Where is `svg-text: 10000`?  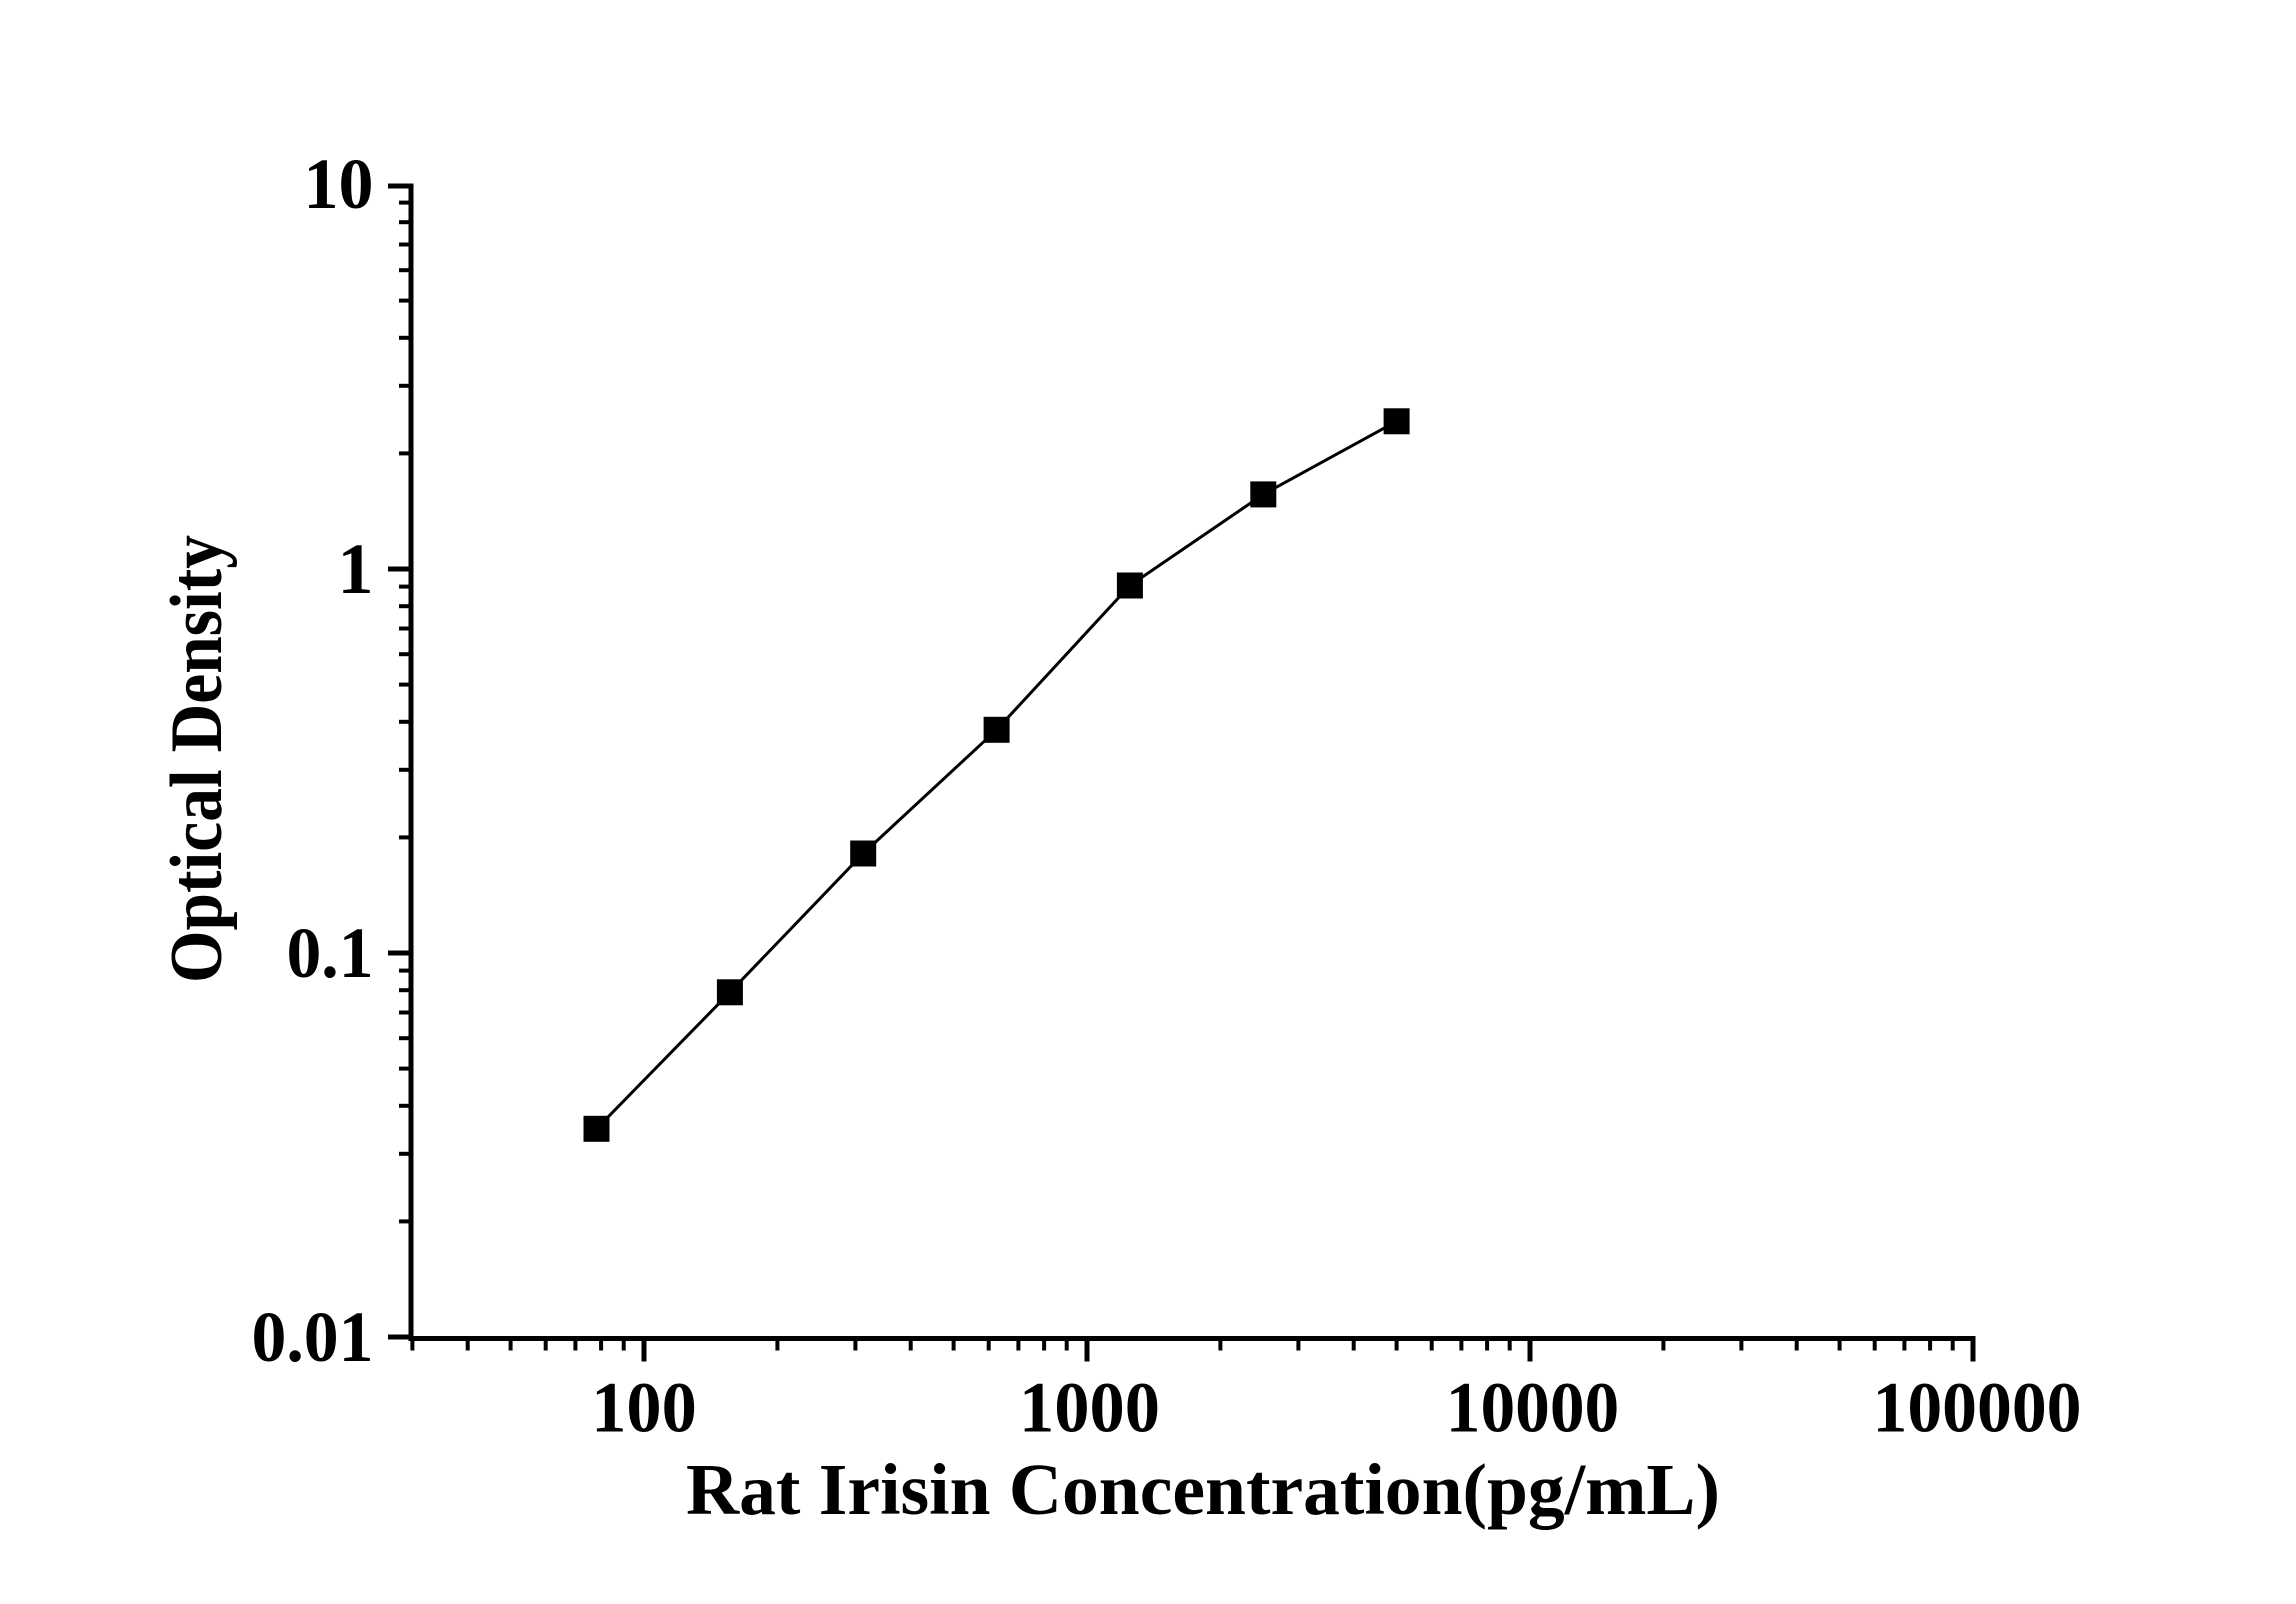
svg-text: 10000 is located at coordinates (1533, 1408).